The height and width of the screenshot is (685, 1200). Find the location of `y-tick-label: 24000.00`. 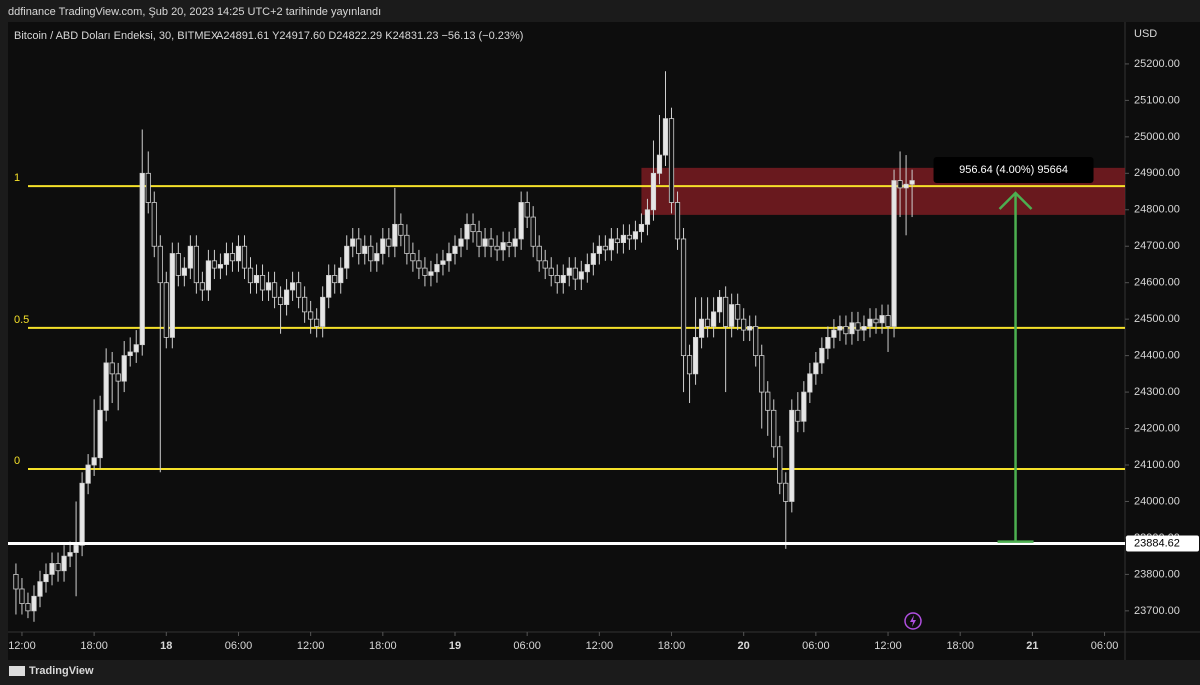

y-tick-label: 24000.00 is located at coordinates (1157, 501).